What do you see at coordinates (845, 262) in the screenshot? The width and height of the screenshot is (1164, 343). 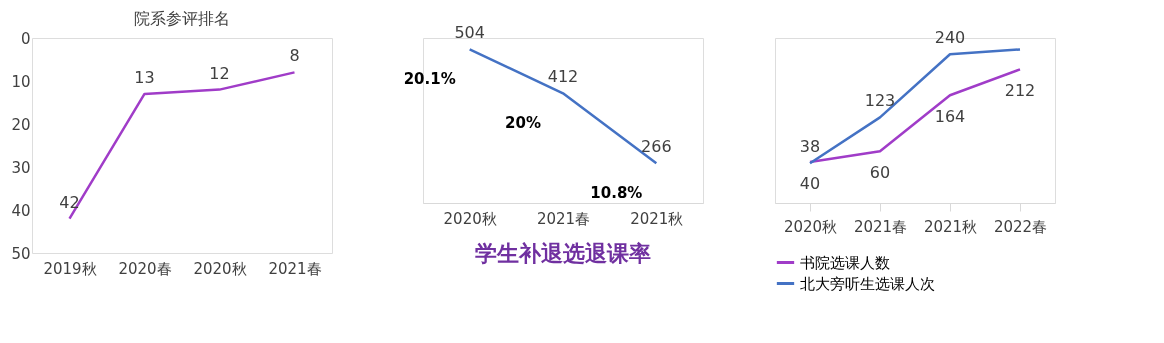 I see `legend-label: 书院选课人数` at bounding box center [845, 262].